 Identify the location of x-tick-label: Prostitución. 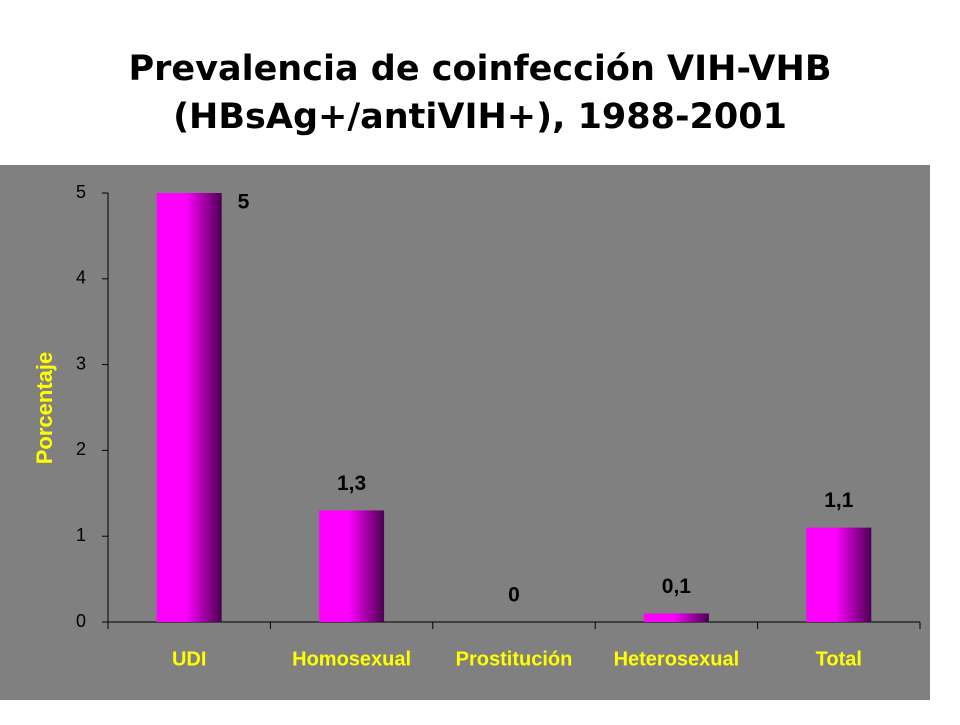
(514, 659).